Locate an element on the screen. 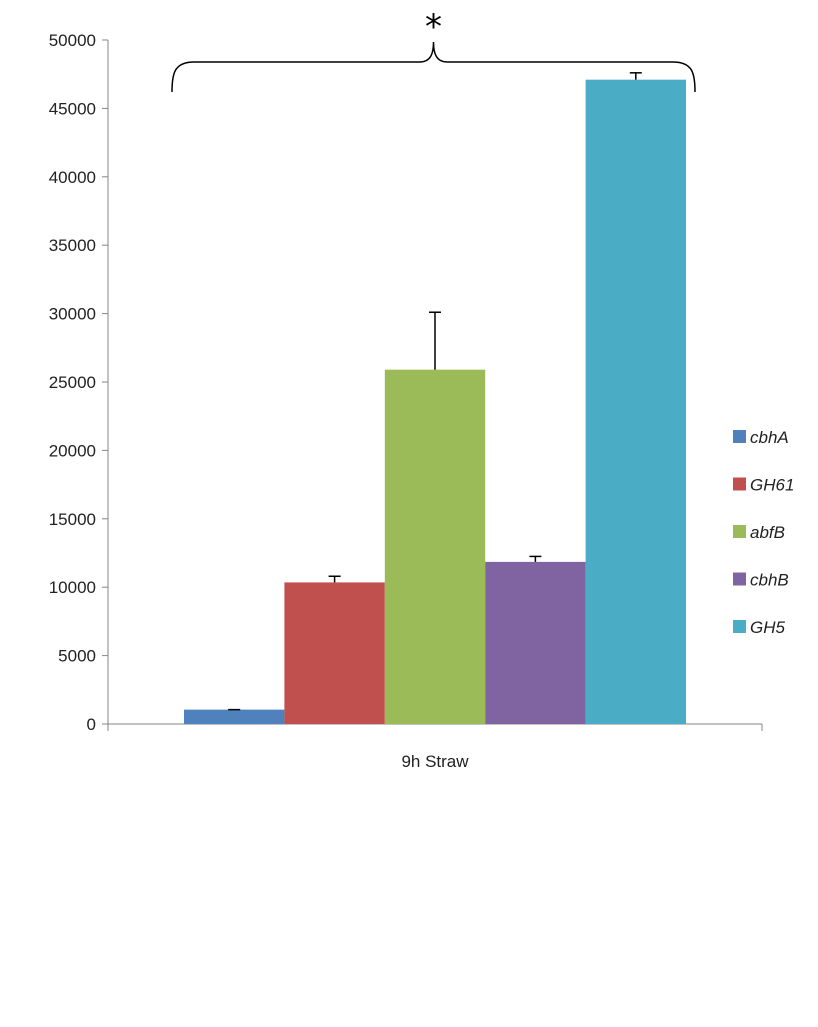 Image resolution: width=818 pixels, height=1027 pixels. y-tick-label: 50000 is located at coordinates (72, 40).